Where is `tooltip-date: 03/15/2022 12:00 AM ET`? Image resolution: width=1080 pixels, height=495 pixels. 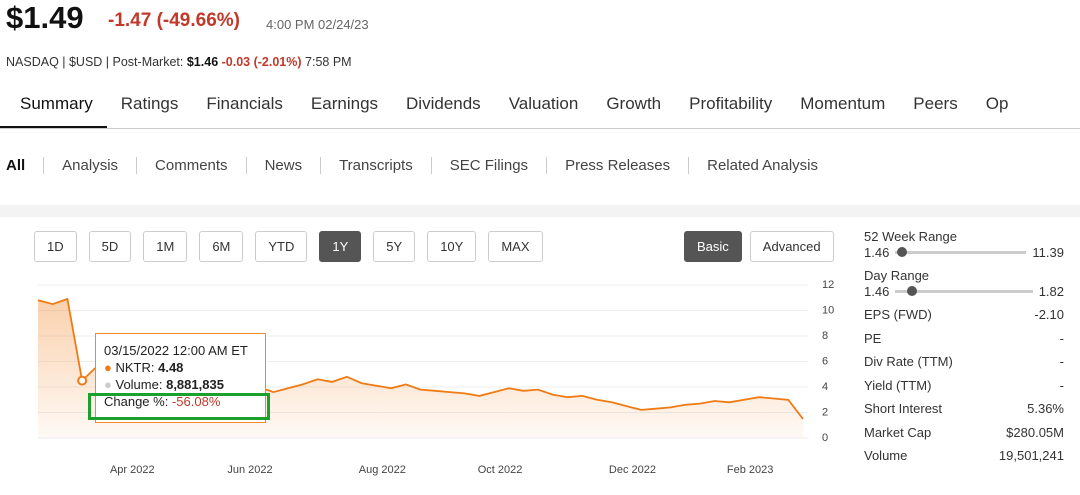 tooltip-date: 03/15/2022 12:00 AM ET is located at coordinates (176, 350).